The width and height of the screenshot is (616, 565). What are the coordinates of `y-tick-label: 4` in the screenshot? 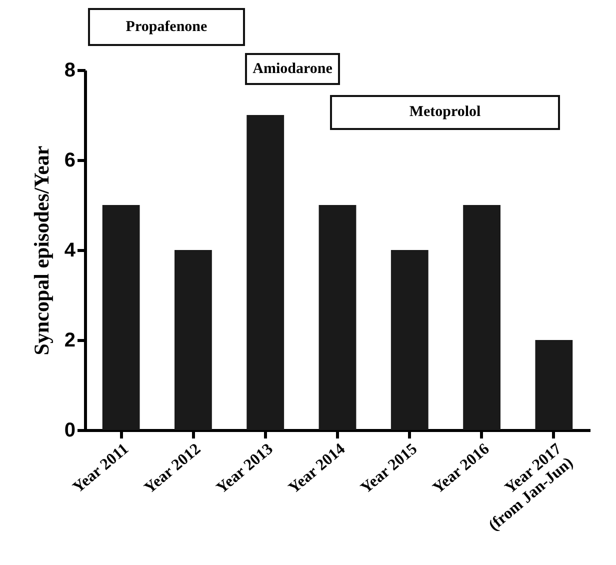 It's located at (70, 251).